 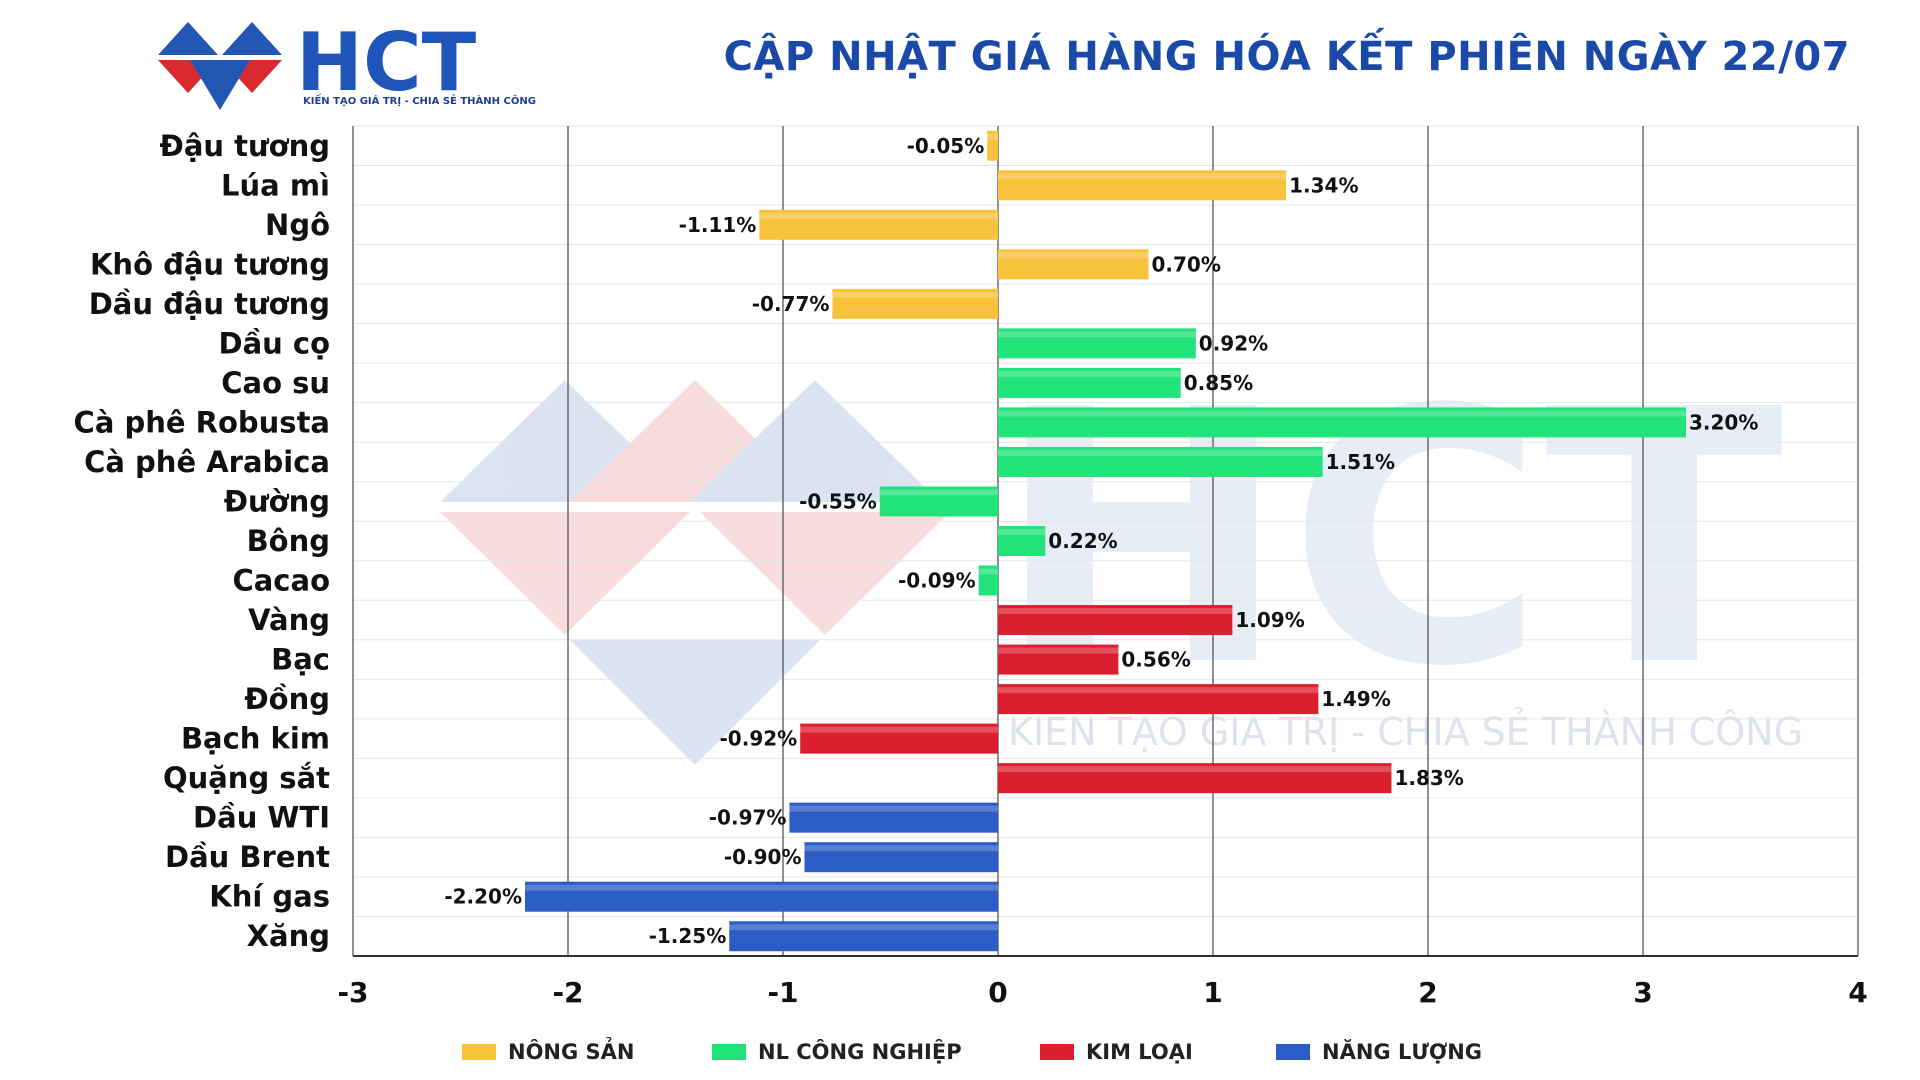 I want to click on x-tick-label: 3, so click(x=1642, y=992).